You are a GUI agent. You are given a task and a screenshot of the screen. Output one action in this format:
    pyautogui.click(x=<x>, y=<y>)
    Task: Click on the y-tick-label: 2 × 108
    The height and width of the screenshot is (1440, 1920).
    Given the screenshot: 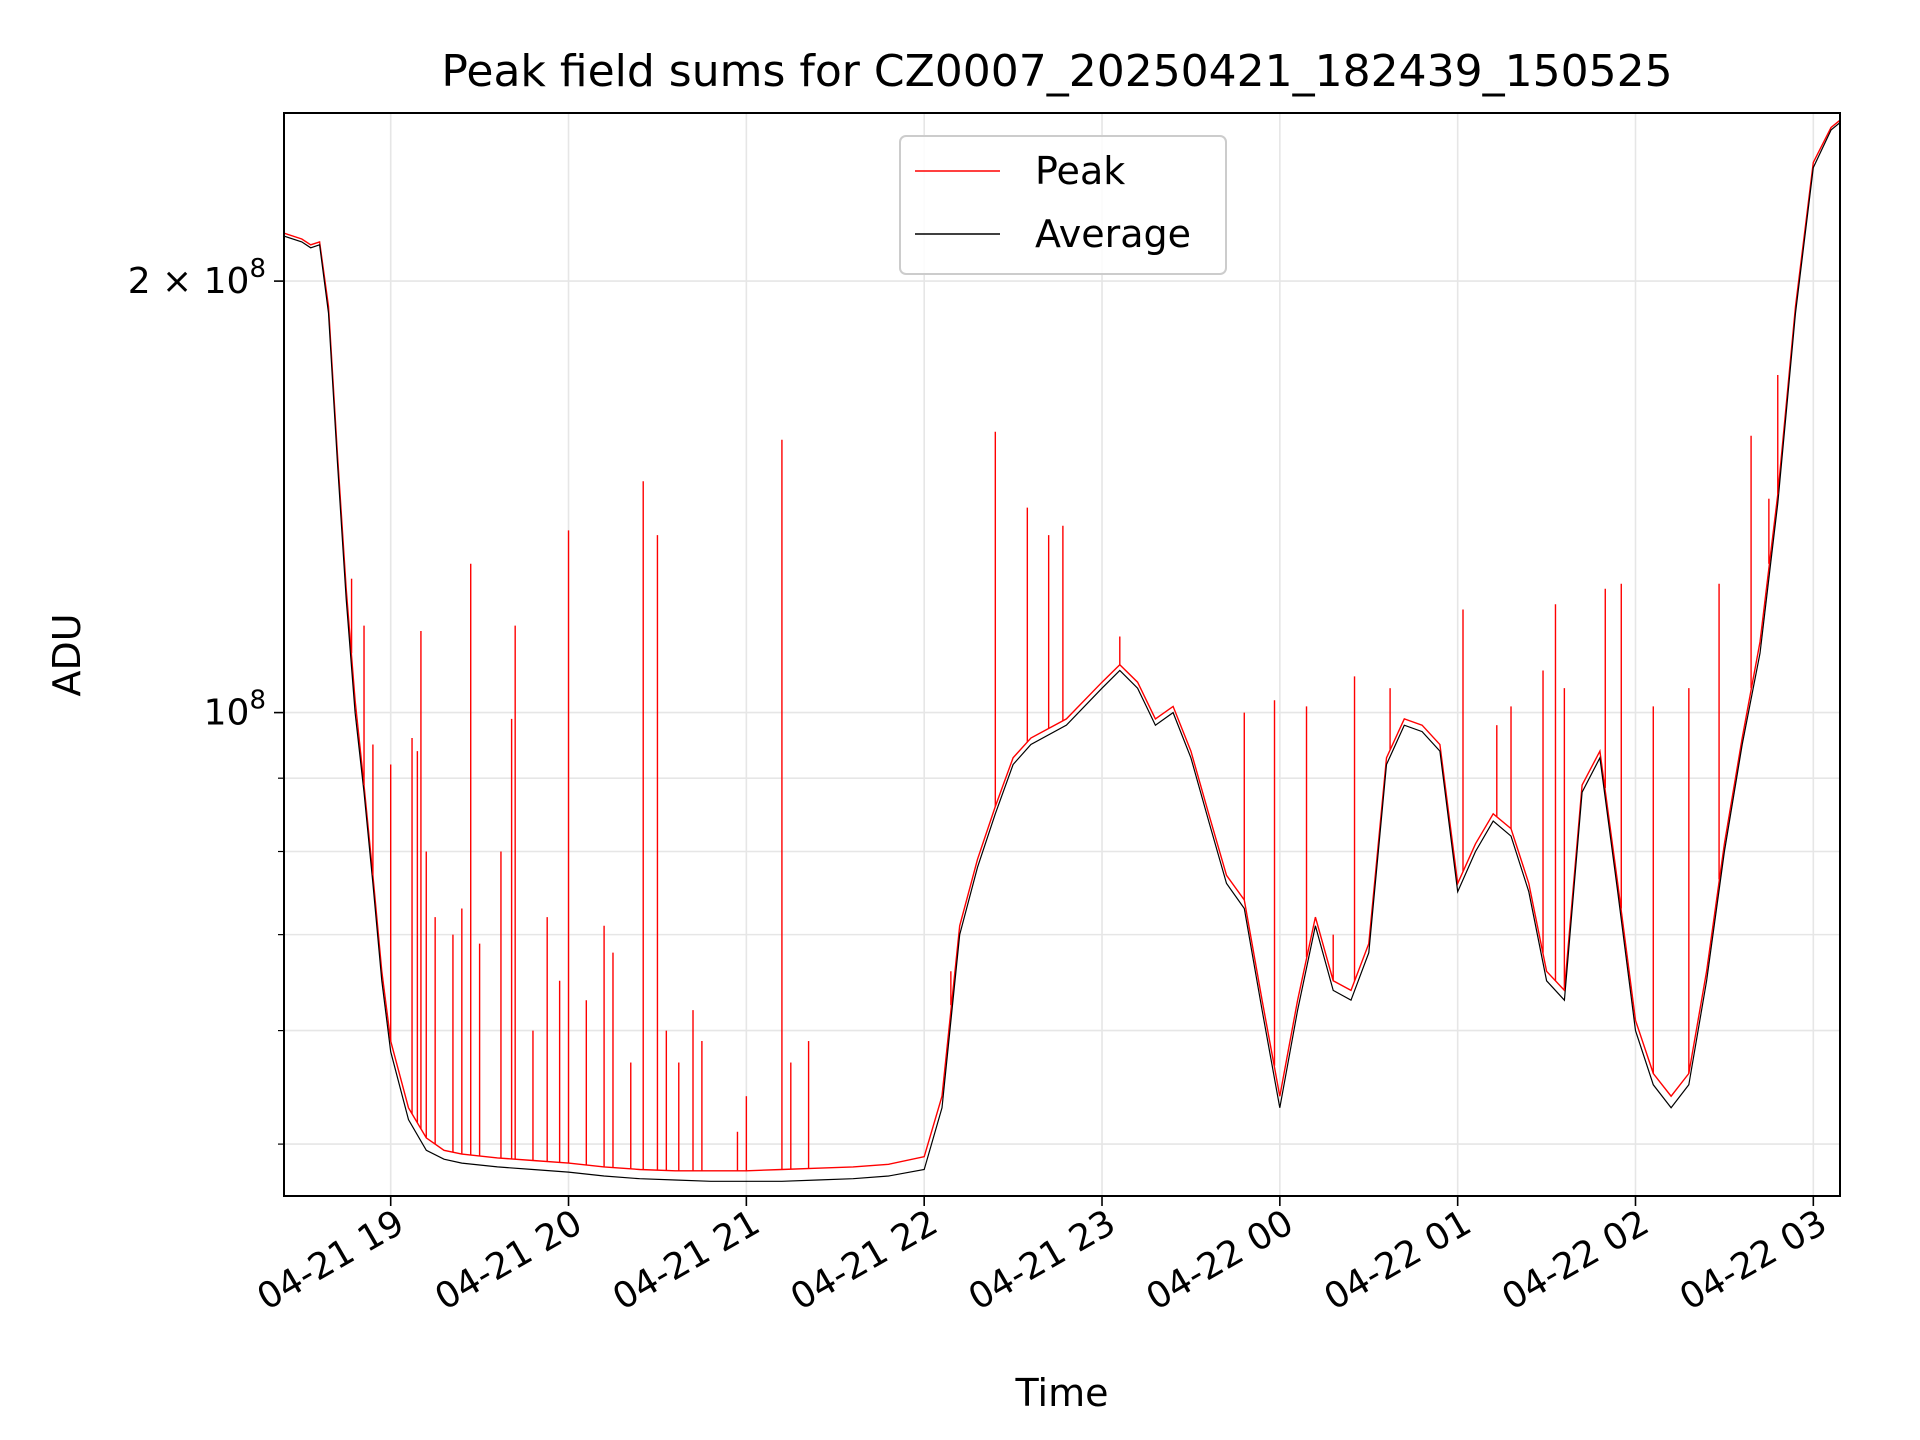 What is the action you would take?
    pyautogui.click(x=197, y=278)
    